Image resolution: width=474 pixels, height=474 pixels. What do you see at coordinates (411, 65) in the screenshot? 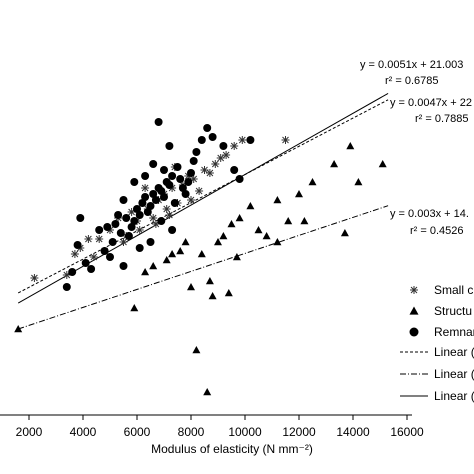
I see `equation-solid: y = 0.0051x + 21.003` at bounding box center [411, 65].